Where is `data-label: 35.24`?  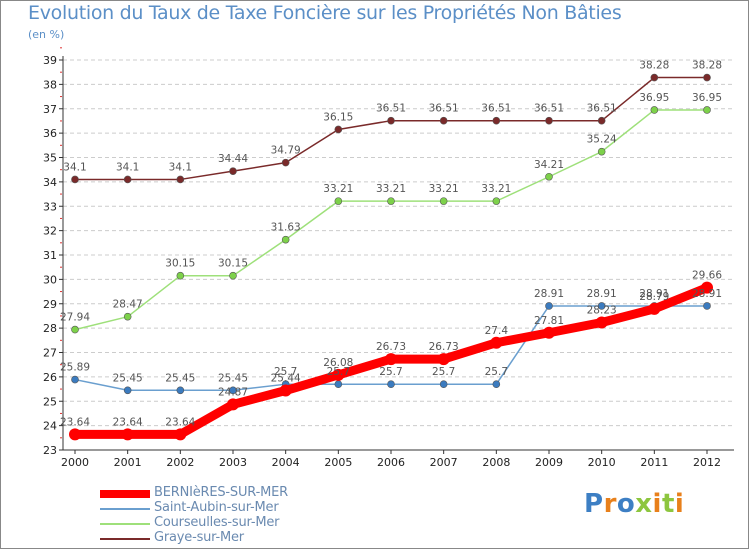
data-label: 35.24 is located at coordinates (602, 140).